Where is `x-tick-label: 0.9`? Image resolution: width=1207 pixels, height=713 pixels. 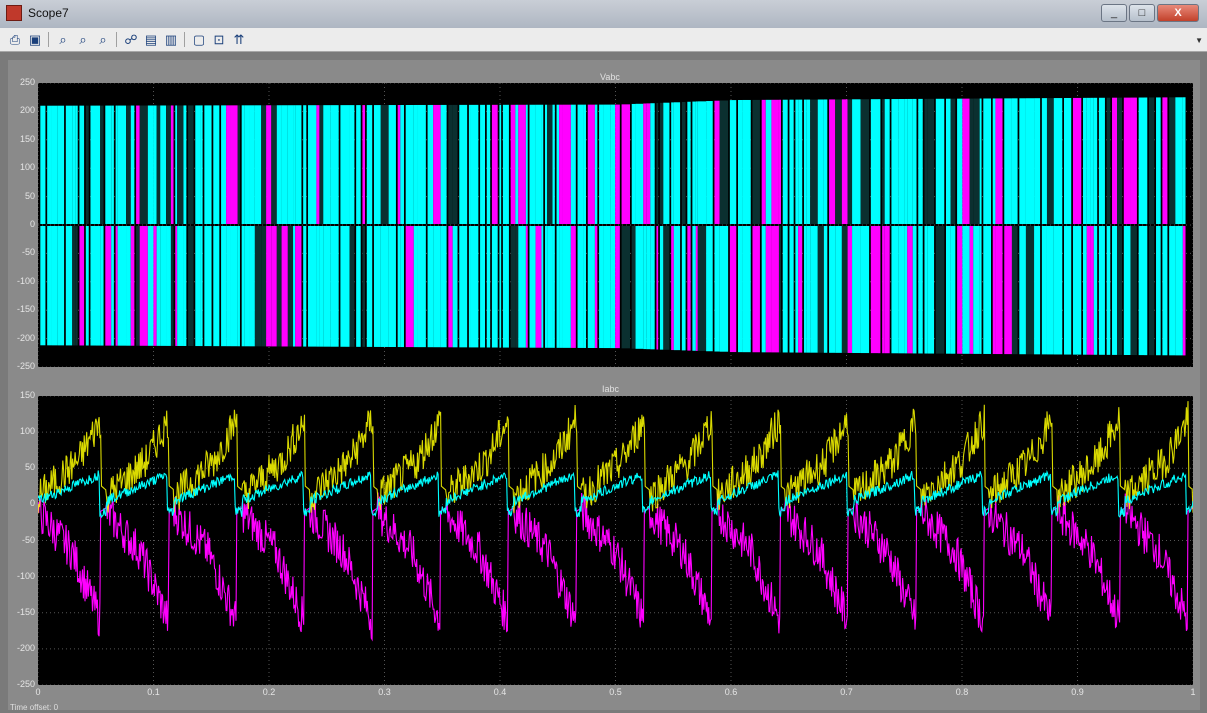 x-tick-label: 0.9 is located at coordinates (1077, 692).